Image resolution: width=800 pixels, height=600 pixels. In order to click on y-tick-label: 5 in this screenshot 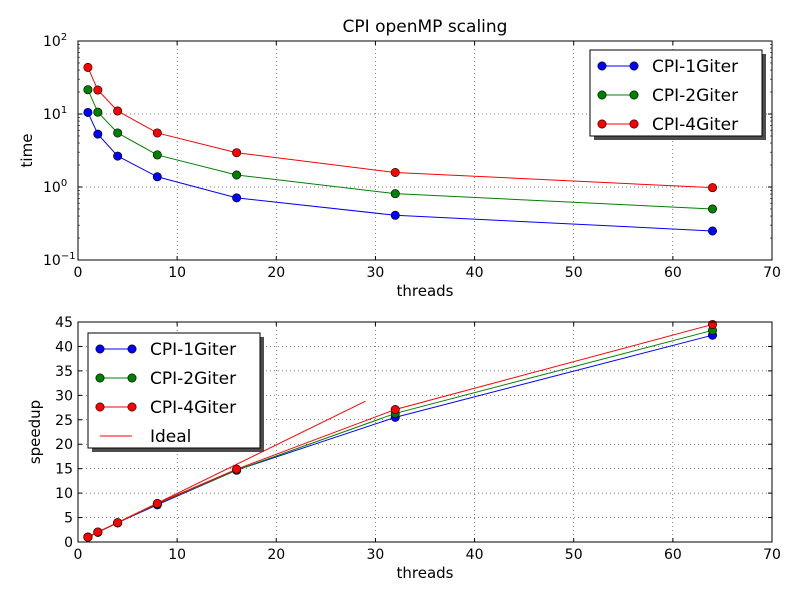, I will do `click(68, 519)`.